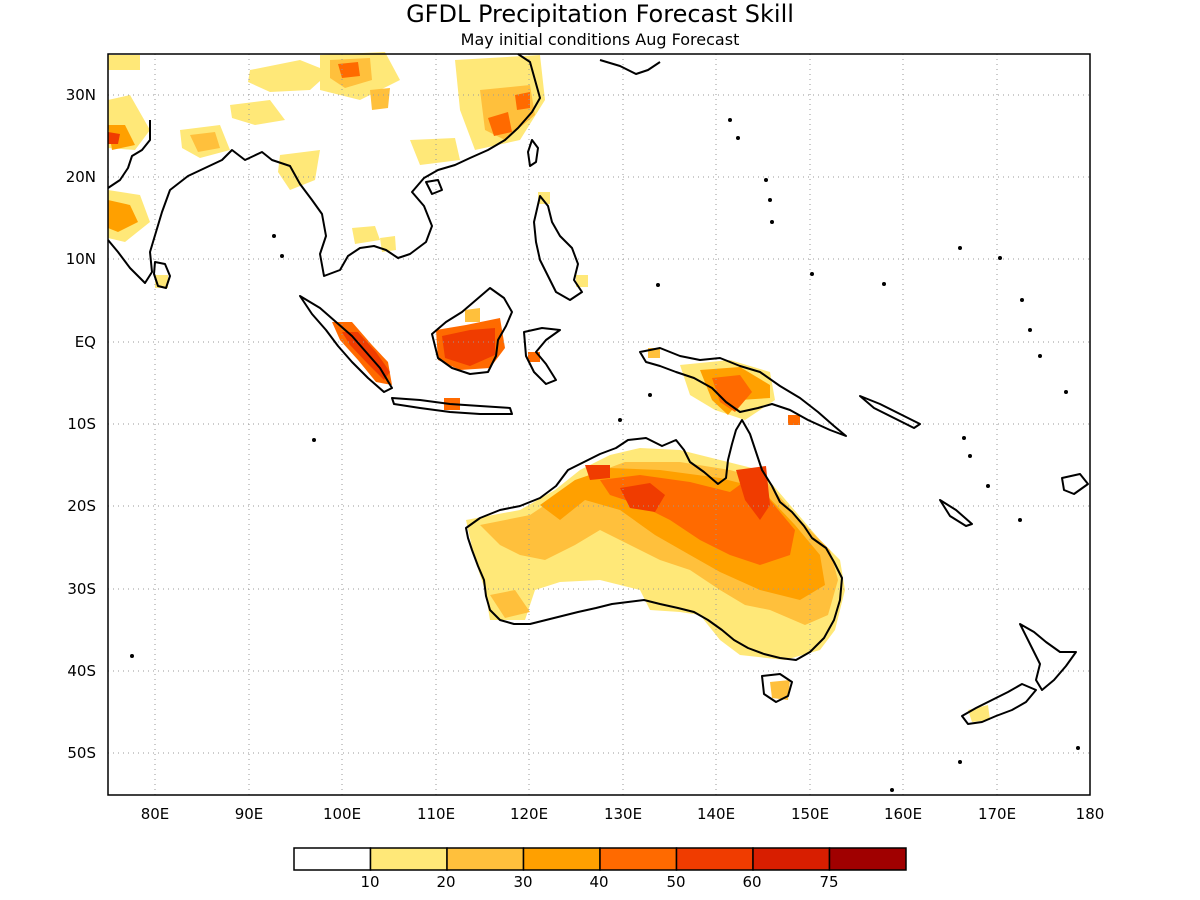 The height and width of the screenshot is (900, 1200). Describe the element at coordinates (1048, 657) in the screenshot. I see `coast-new-zealand-north` at that location.